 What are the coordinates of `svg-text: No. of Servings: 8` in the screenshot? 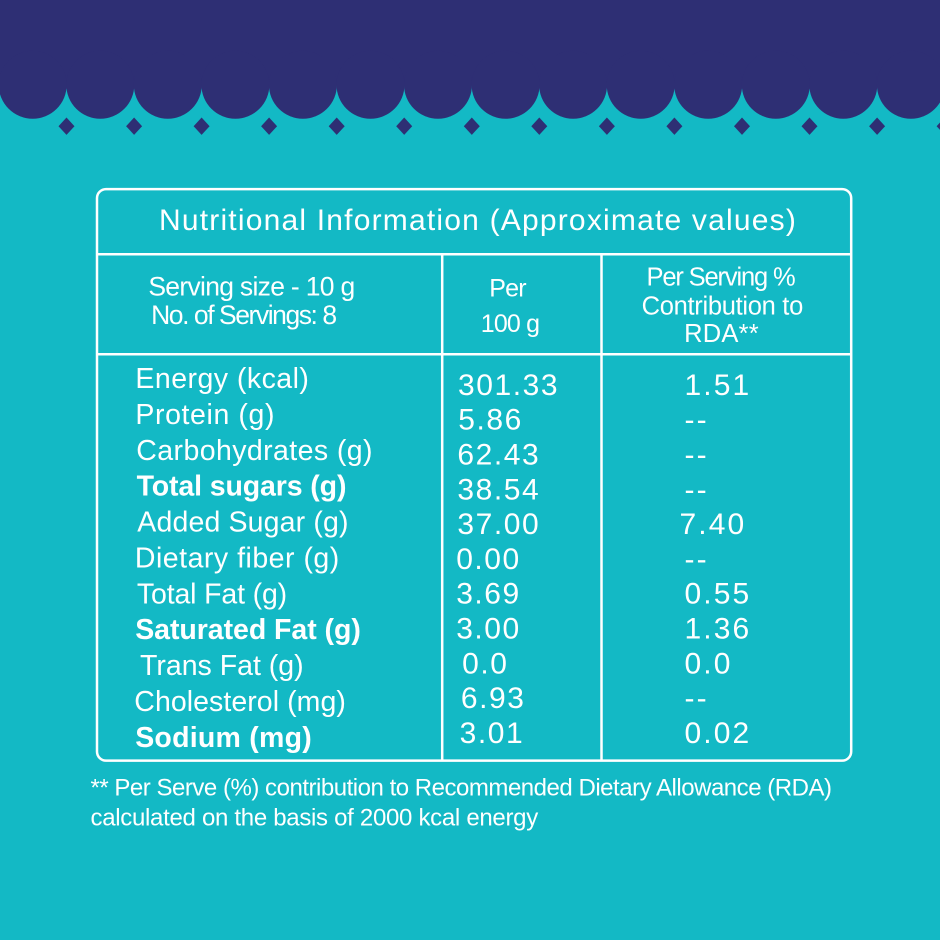 It's located at (243, 315).